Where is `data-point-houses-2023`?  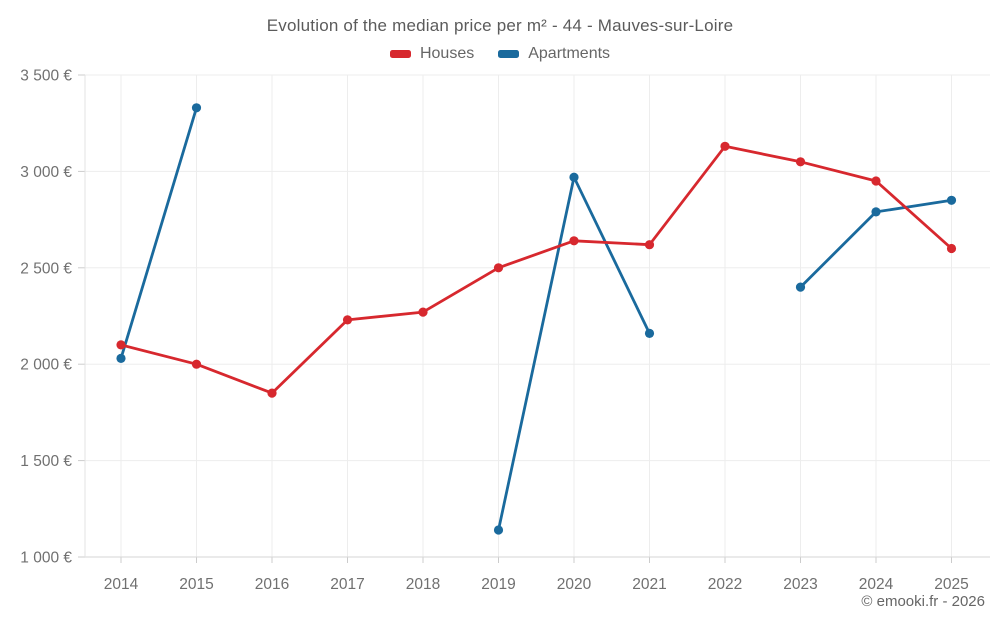 data-point-houses-2023 is located at coordinates (800, 162).